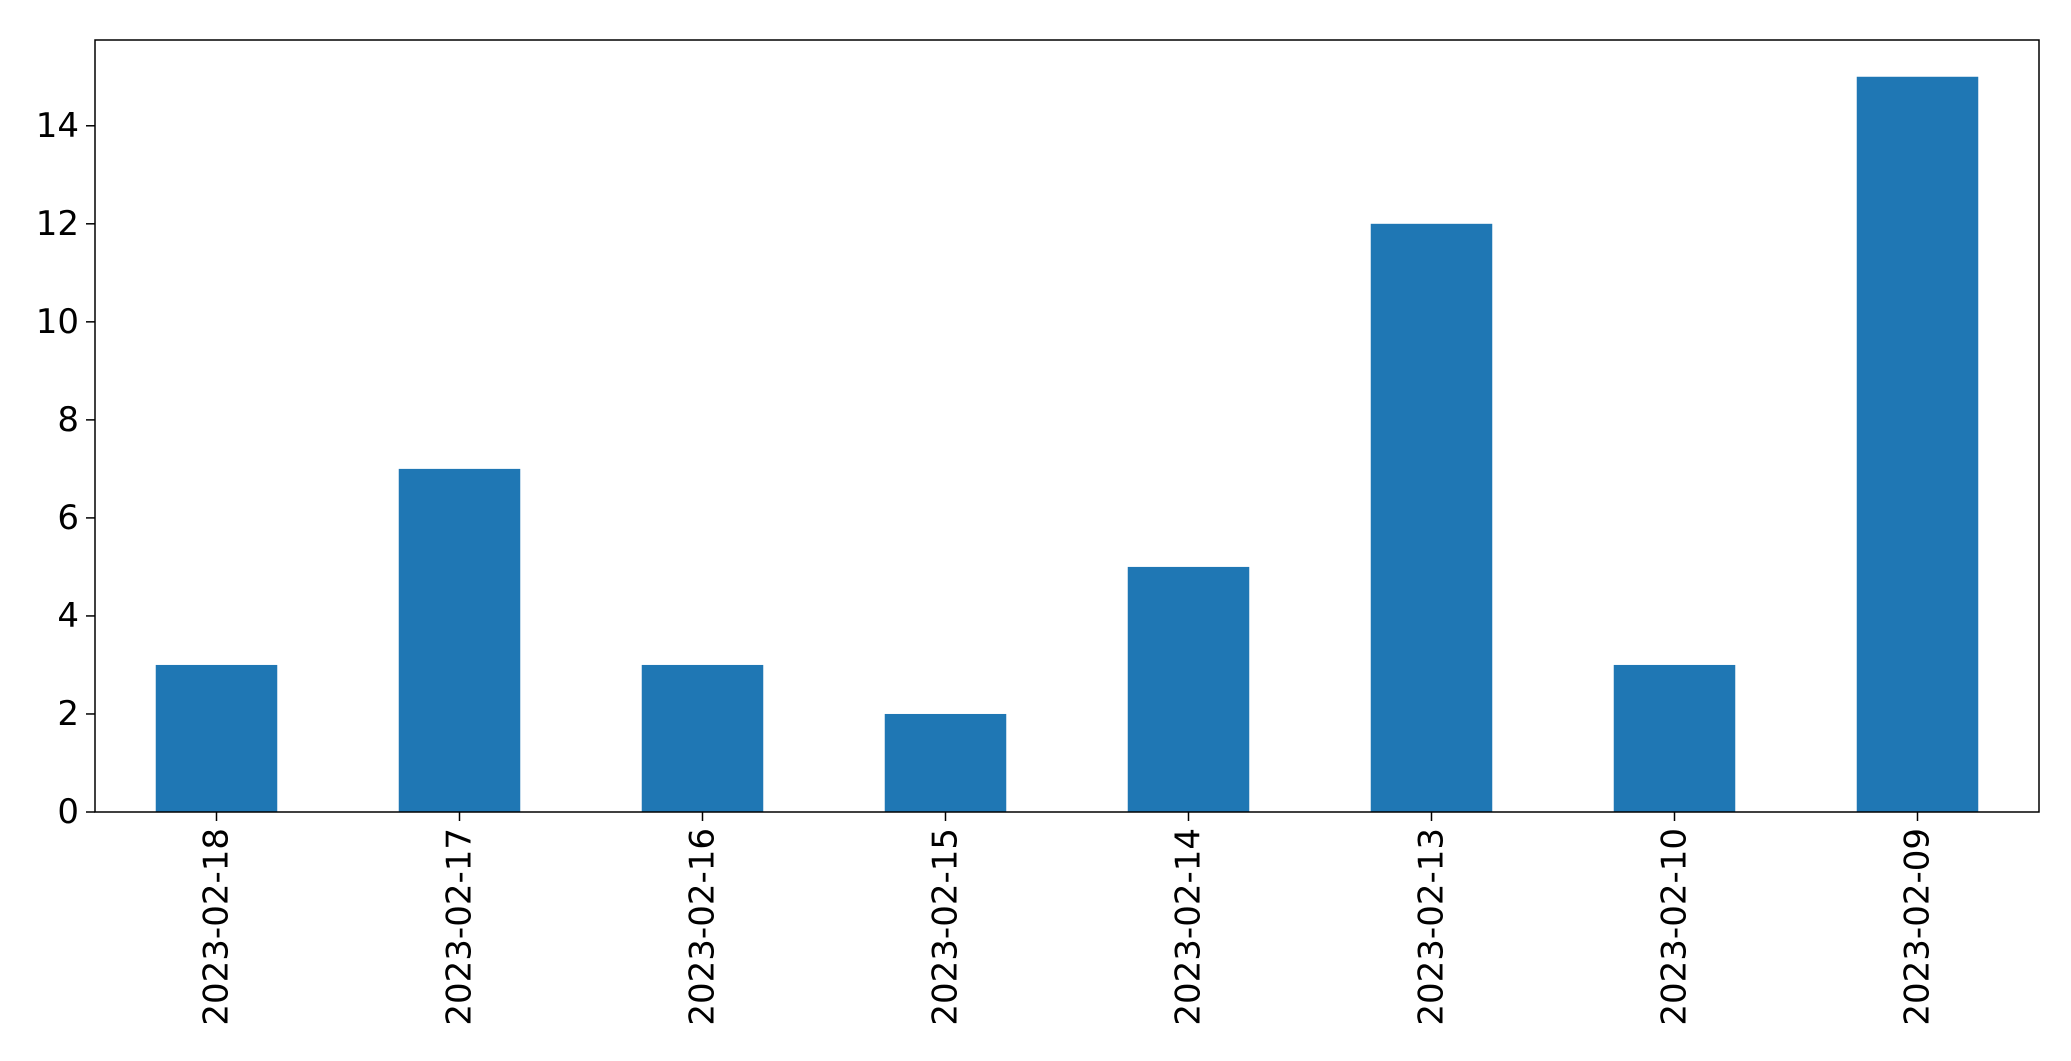  I want to click on y-tick-label: 2, so click(68, 714).